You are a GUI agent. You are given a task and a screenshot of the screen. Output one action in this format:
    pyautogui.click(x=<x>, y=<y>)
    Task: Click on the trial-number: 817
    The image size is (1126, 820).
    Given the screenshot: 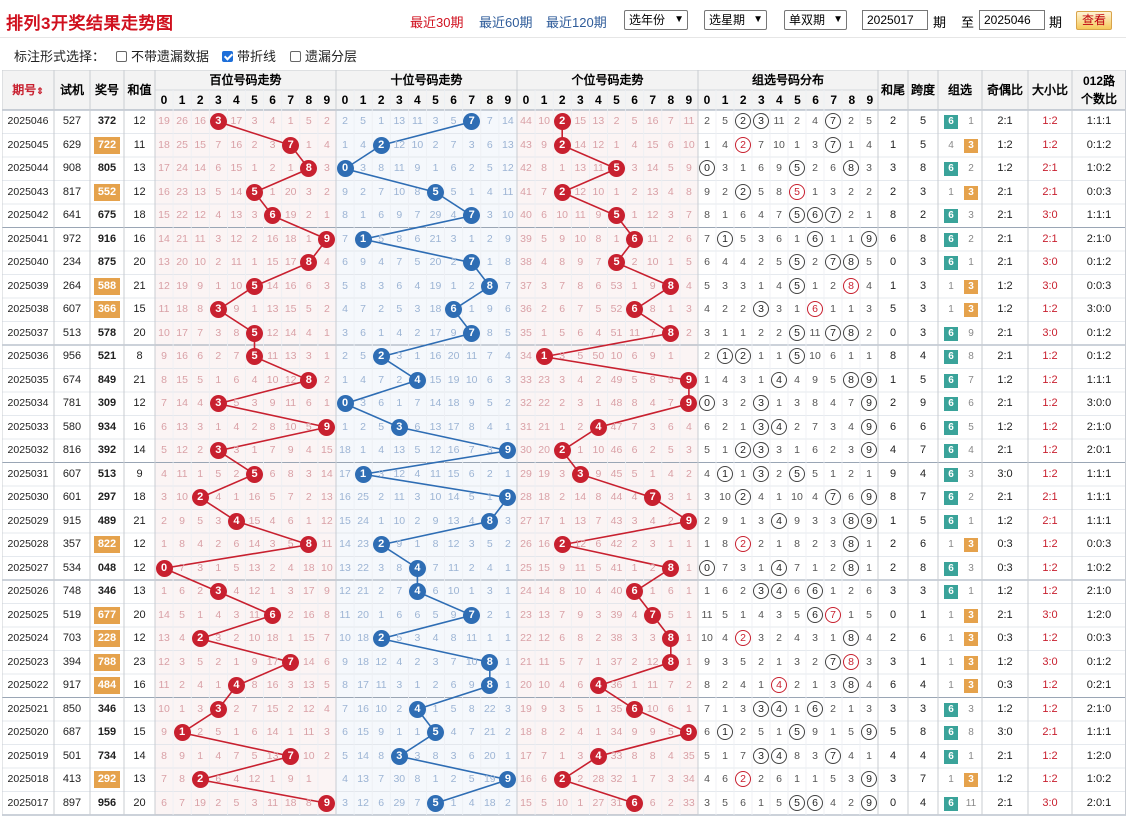 What is the action you would take?
    pyautogui.click(x=72, y=191)
    